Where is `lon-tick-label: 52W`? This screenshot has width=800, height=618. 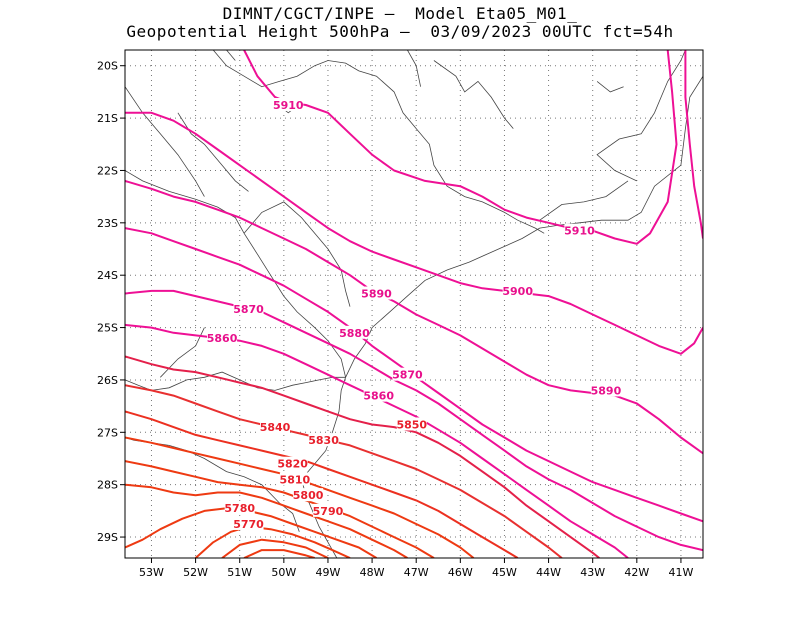 lon-tick-label: 52W is located at coordinates (195, 572).